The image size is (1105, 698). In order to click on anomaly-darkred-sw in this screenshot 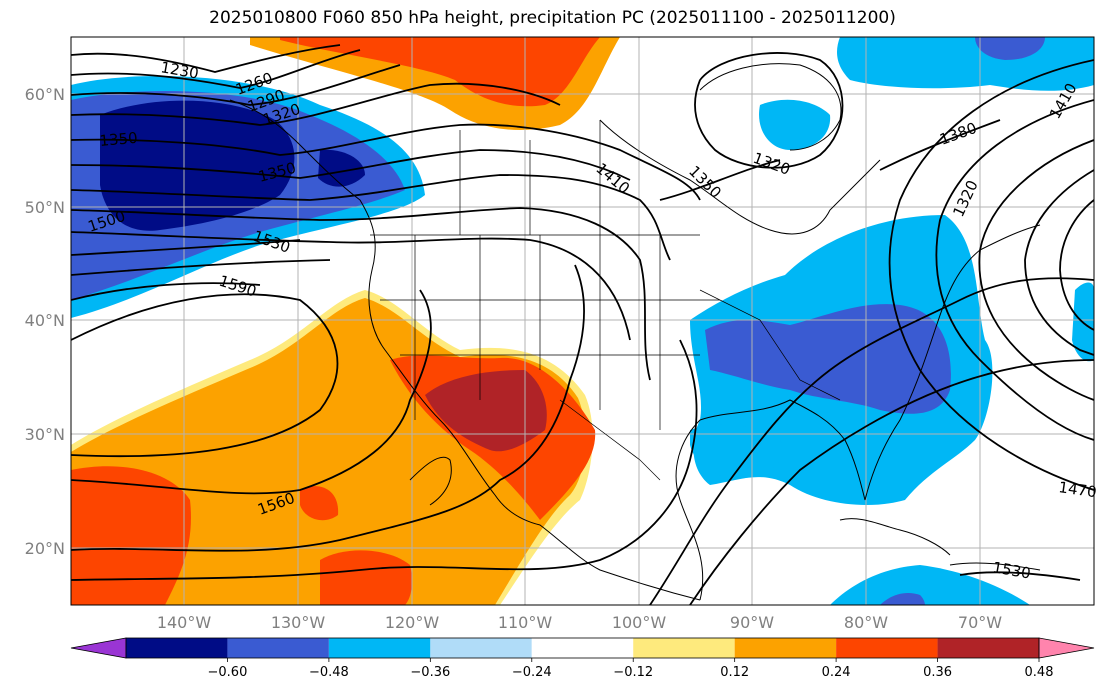, I will do `click(486, 411)`.